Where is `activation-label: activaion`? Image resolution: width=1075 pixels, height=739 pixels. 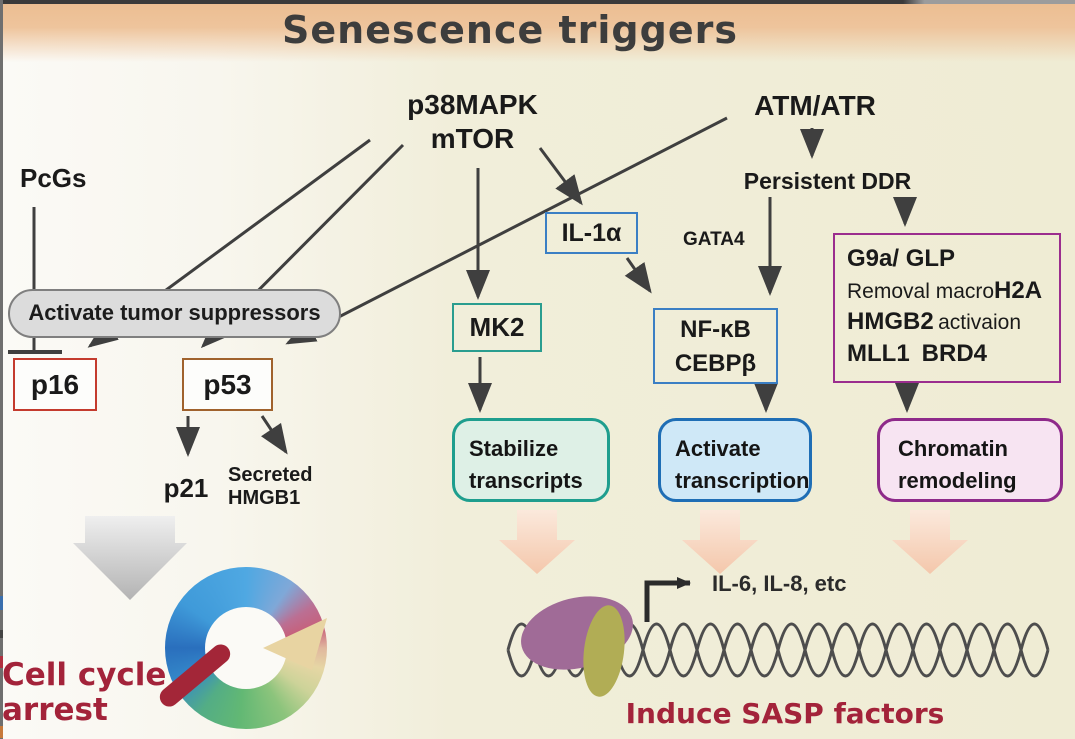 activation-label: activaion is located at coordinates (980, 323).